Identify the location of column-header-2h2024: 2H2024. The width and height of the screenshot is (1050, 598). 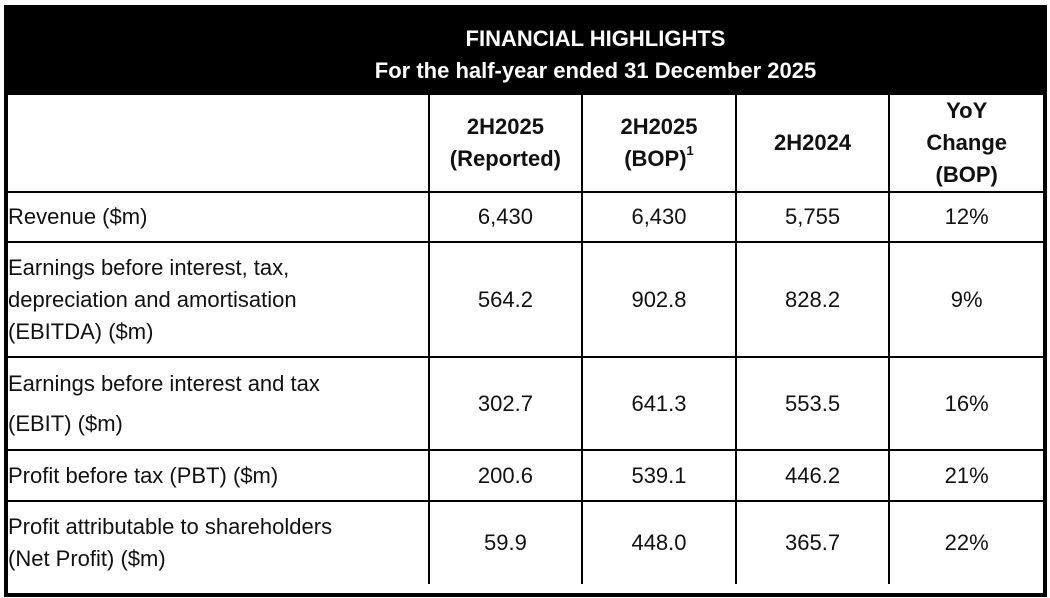
(812, 144).